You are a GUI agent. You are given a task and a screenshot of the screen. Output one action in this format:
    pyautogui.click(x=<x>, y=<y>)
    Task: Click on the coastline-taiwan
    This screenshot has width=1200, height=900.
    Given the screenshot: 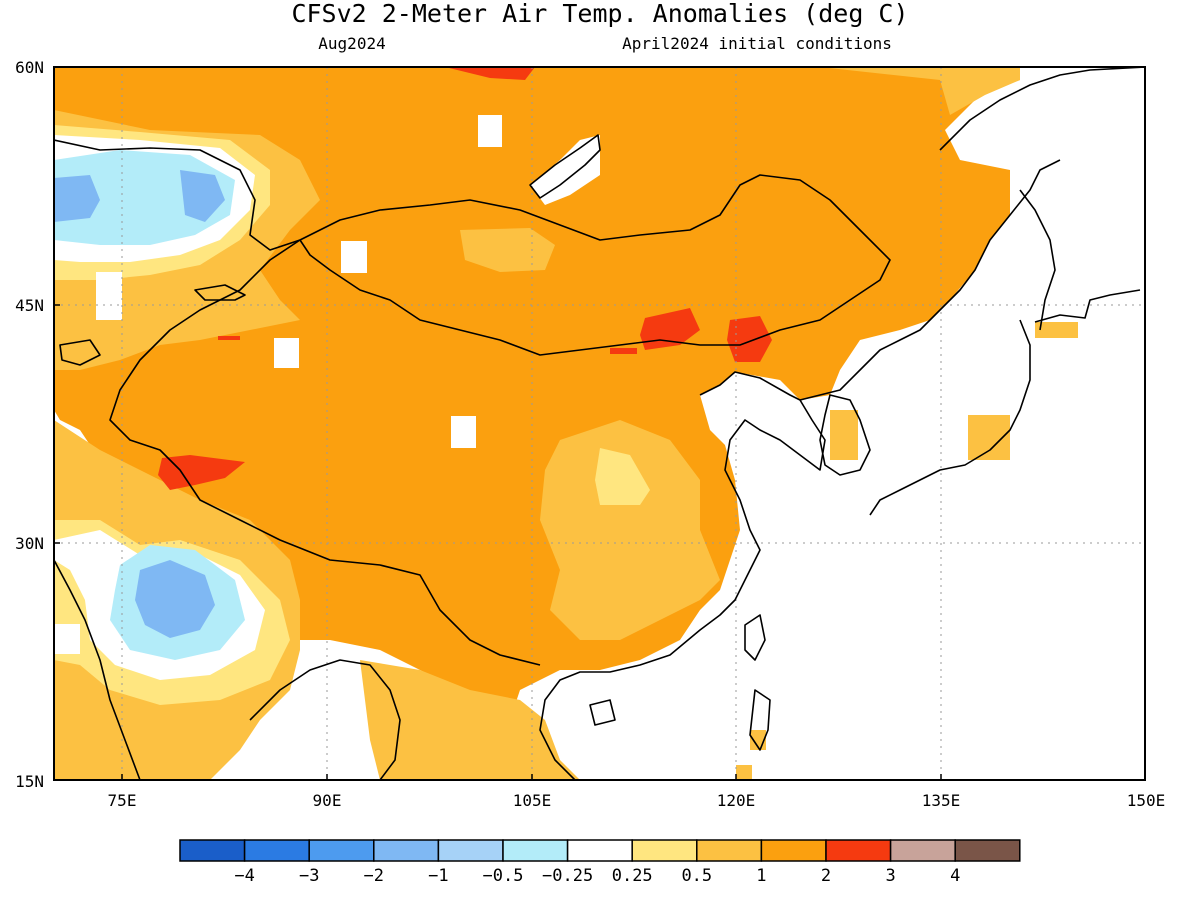 What is the action you would take?
    pyautogui.click(x=755, y=637)
    